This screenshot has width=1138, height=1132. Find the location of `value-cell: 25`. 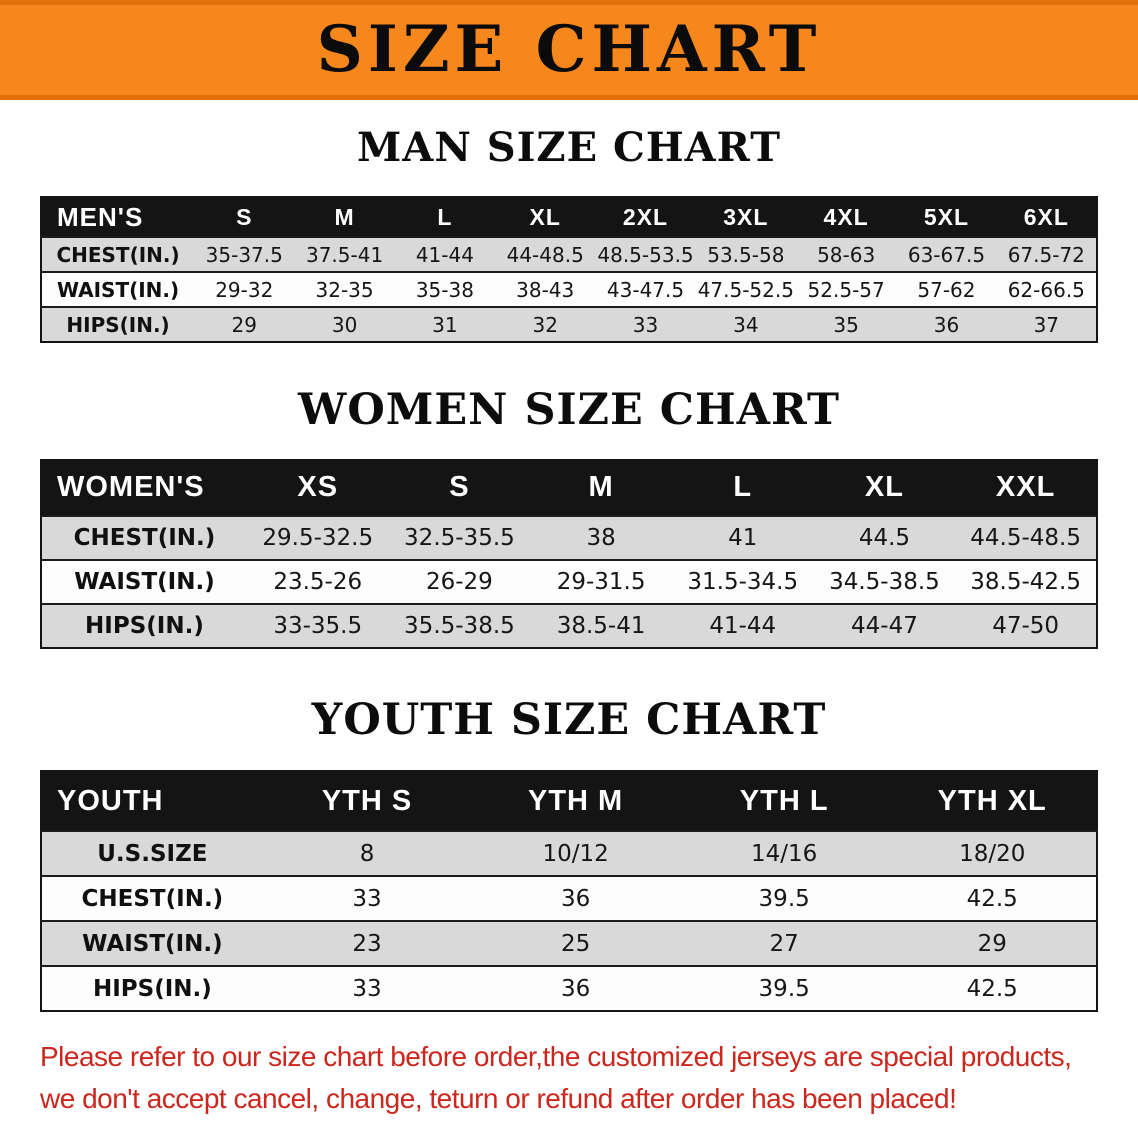

value-cell: 25 is located at coordinates (575, 943).